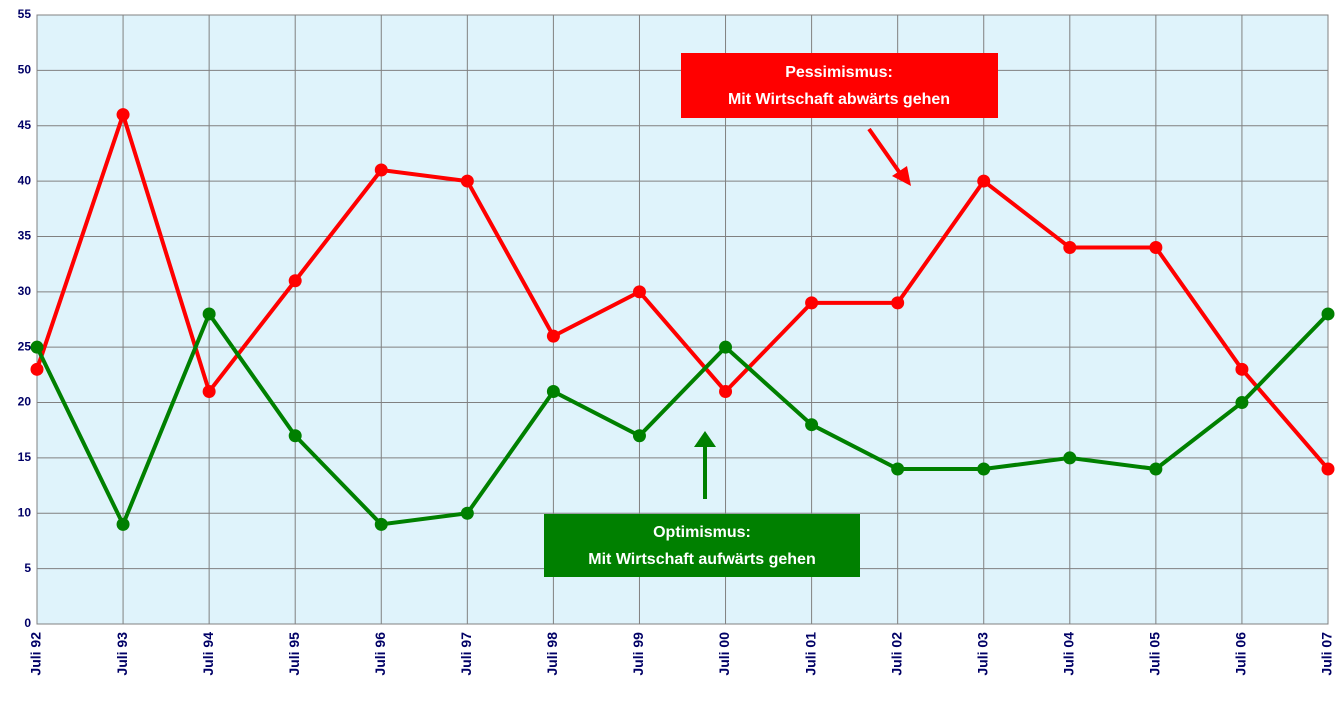 This screenshot has width=1338, height=711. I want to click on x-tick-label: Juli 97, so click(466, 654).